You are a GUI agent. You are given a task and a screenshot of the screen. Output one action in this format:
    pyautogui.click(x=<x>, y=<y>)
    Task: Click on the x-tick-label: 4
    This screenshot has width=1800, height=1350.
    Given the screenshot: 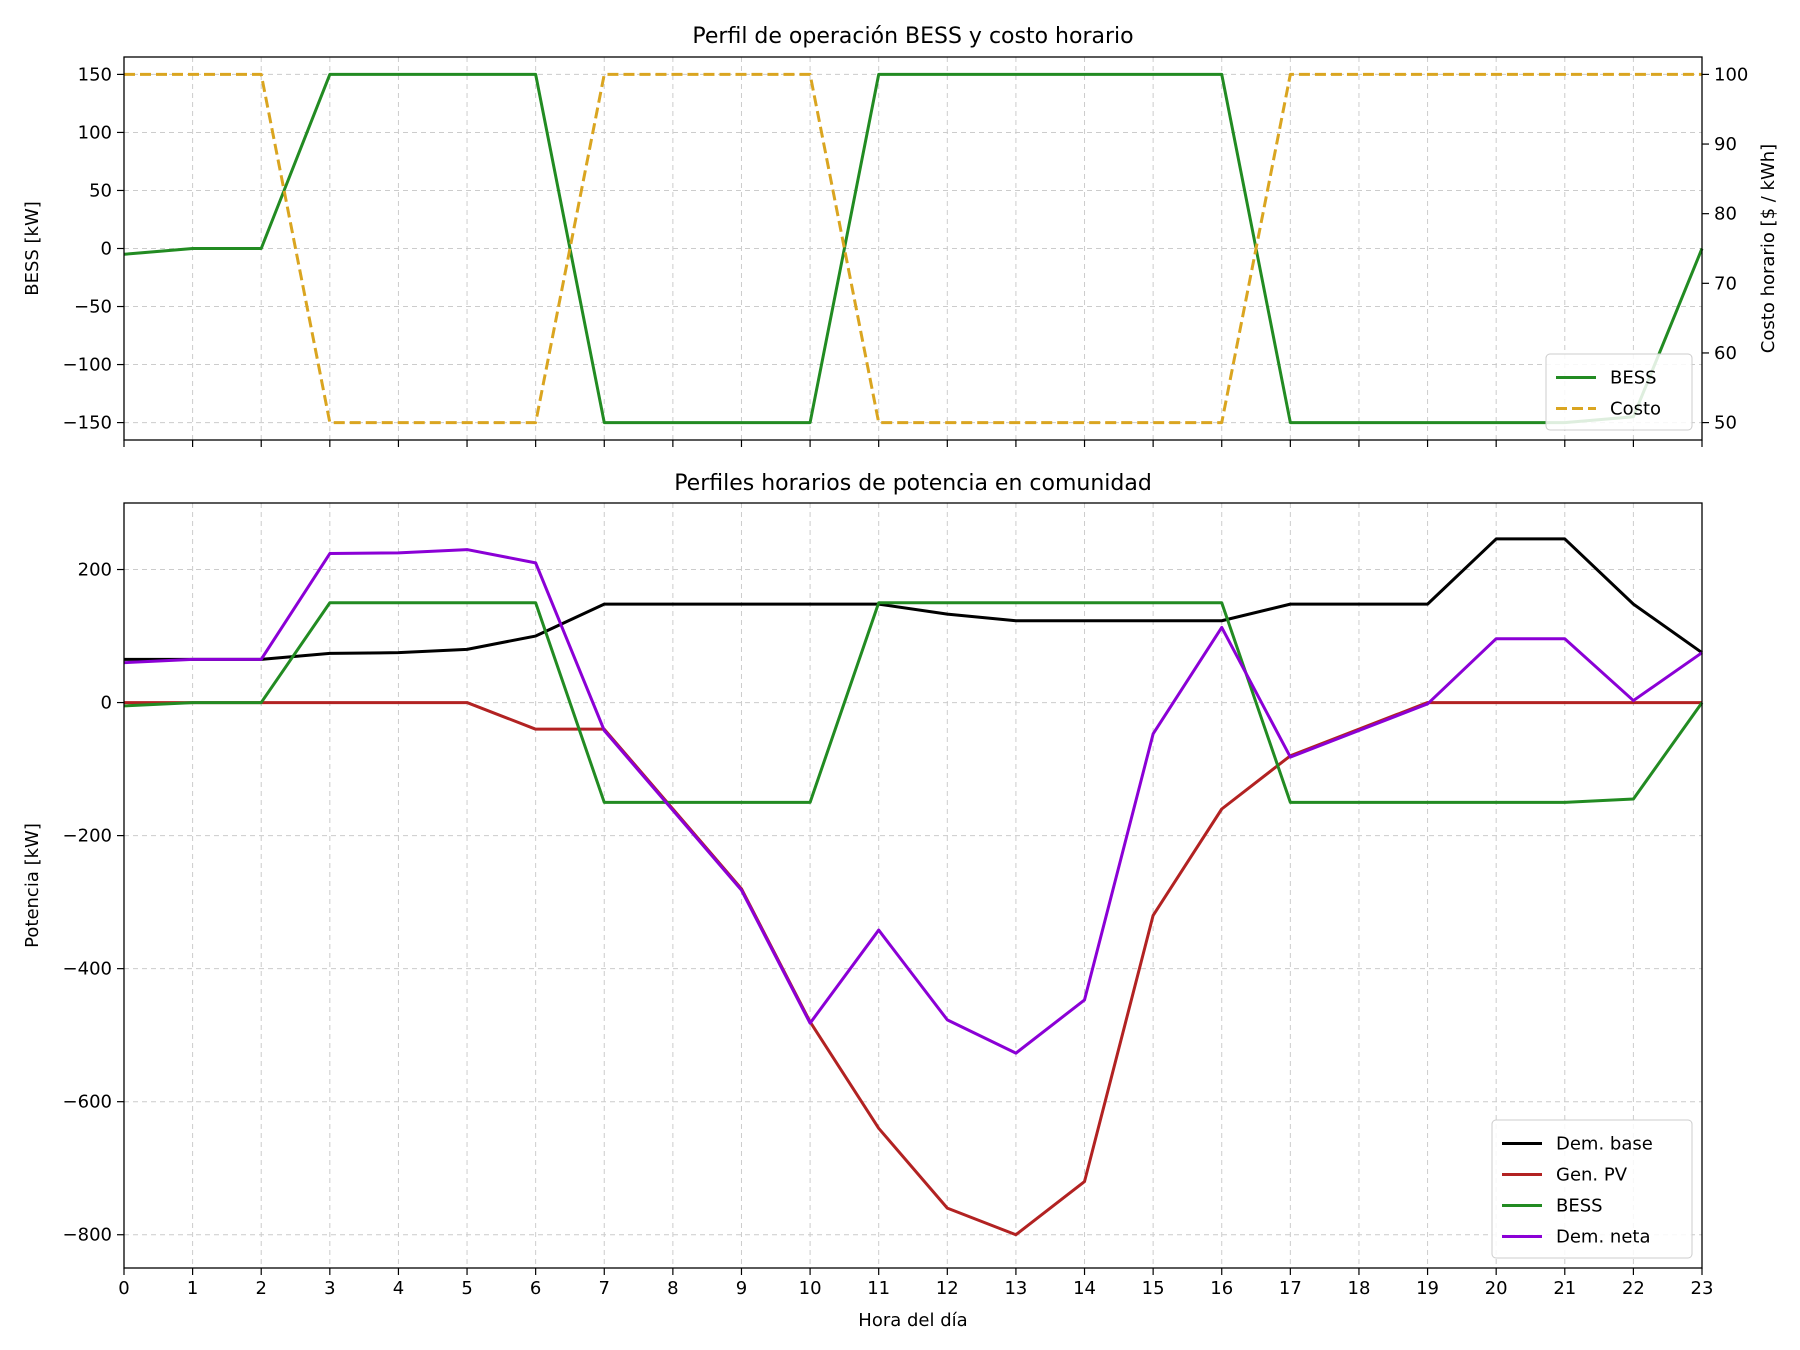 What is the action you would take?
    pyautogui.click(x=398, y=1288)
    